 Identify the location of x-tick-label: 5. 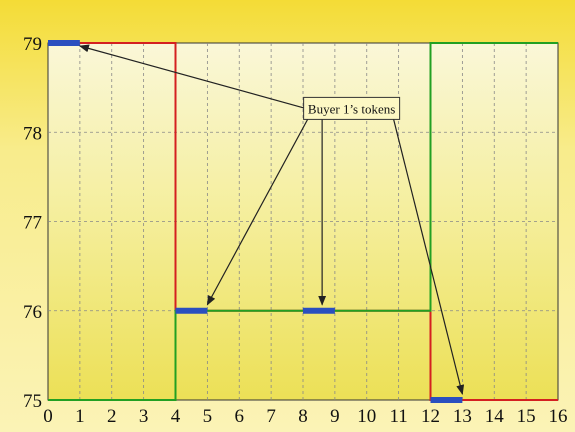
(208, 416).